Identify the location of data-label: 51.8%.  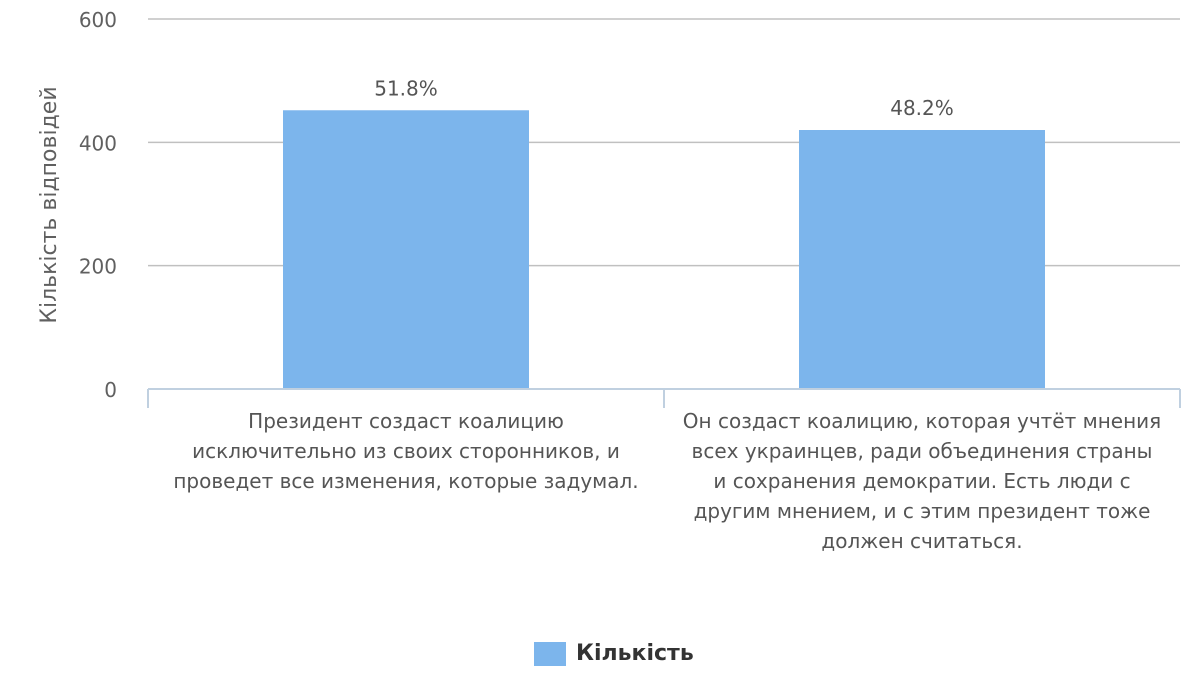
(406, 88).